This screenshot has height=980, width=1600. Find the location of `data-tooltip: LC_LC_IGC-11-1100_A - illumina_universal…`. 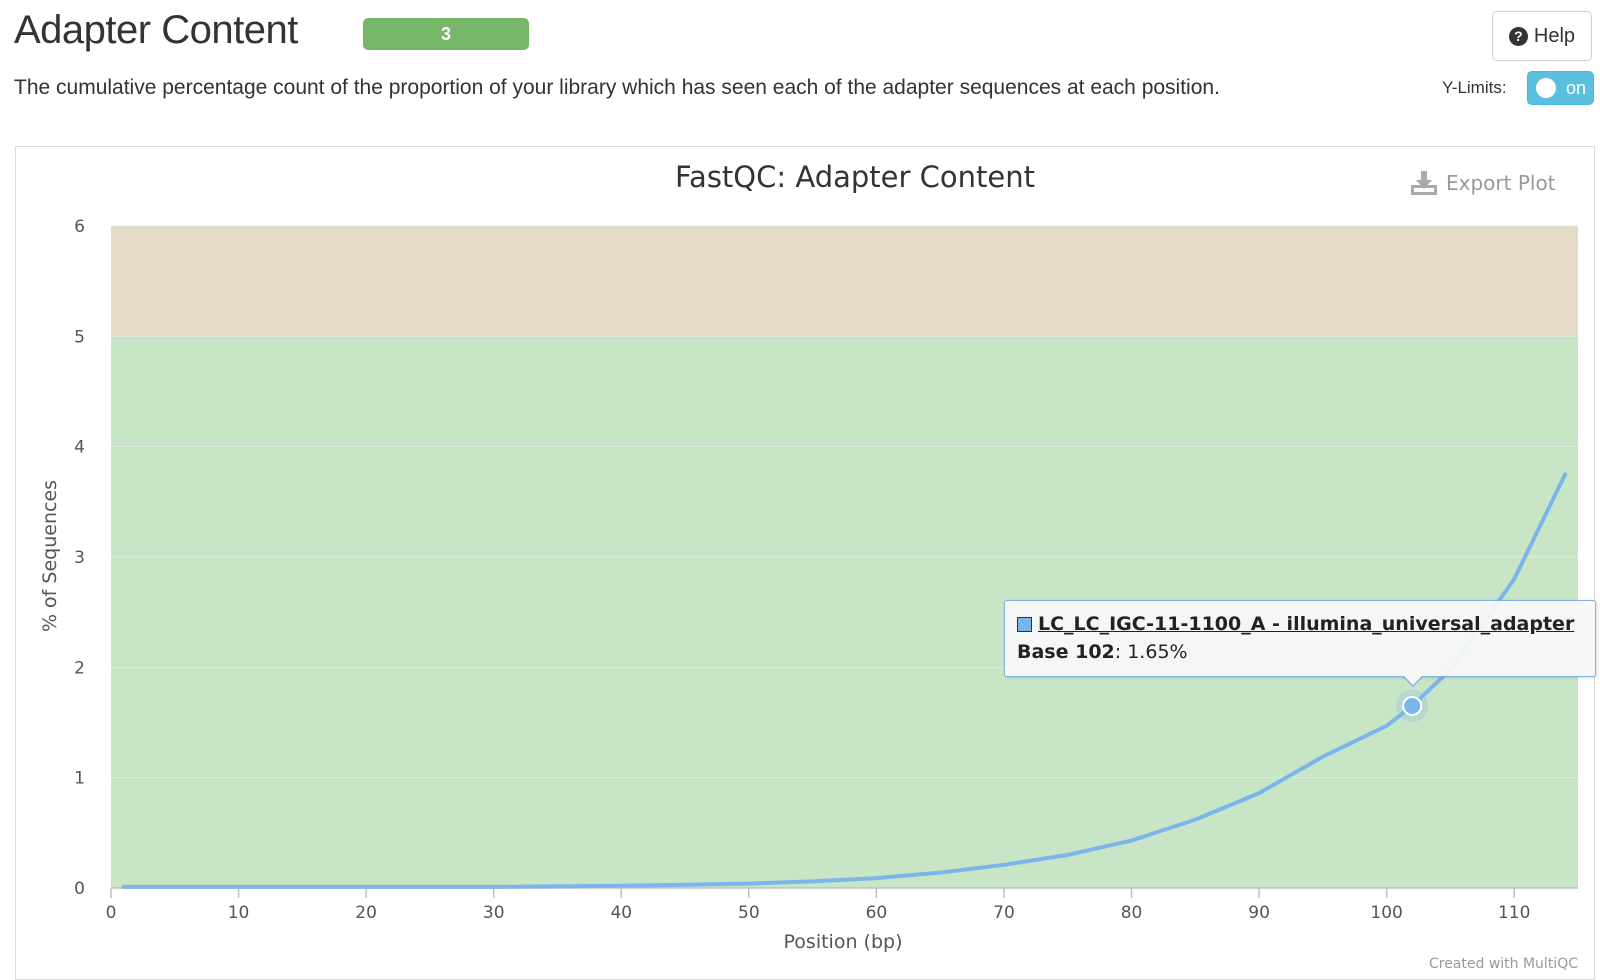

data-tooltip: LC_LC_IGC-11-1100_A - illumina_universal… is located at coordinates (1300, 638).